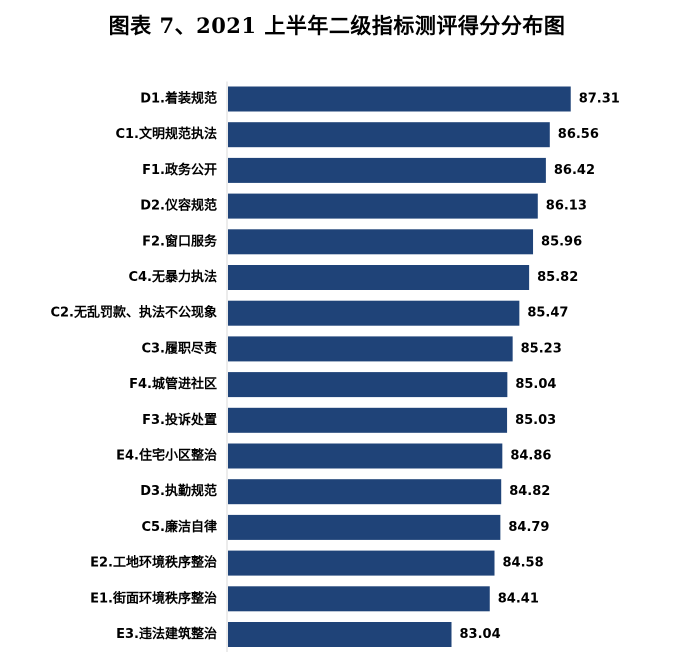  I want to click on category-label: E3.违法建筑整治, so click(166, 634).